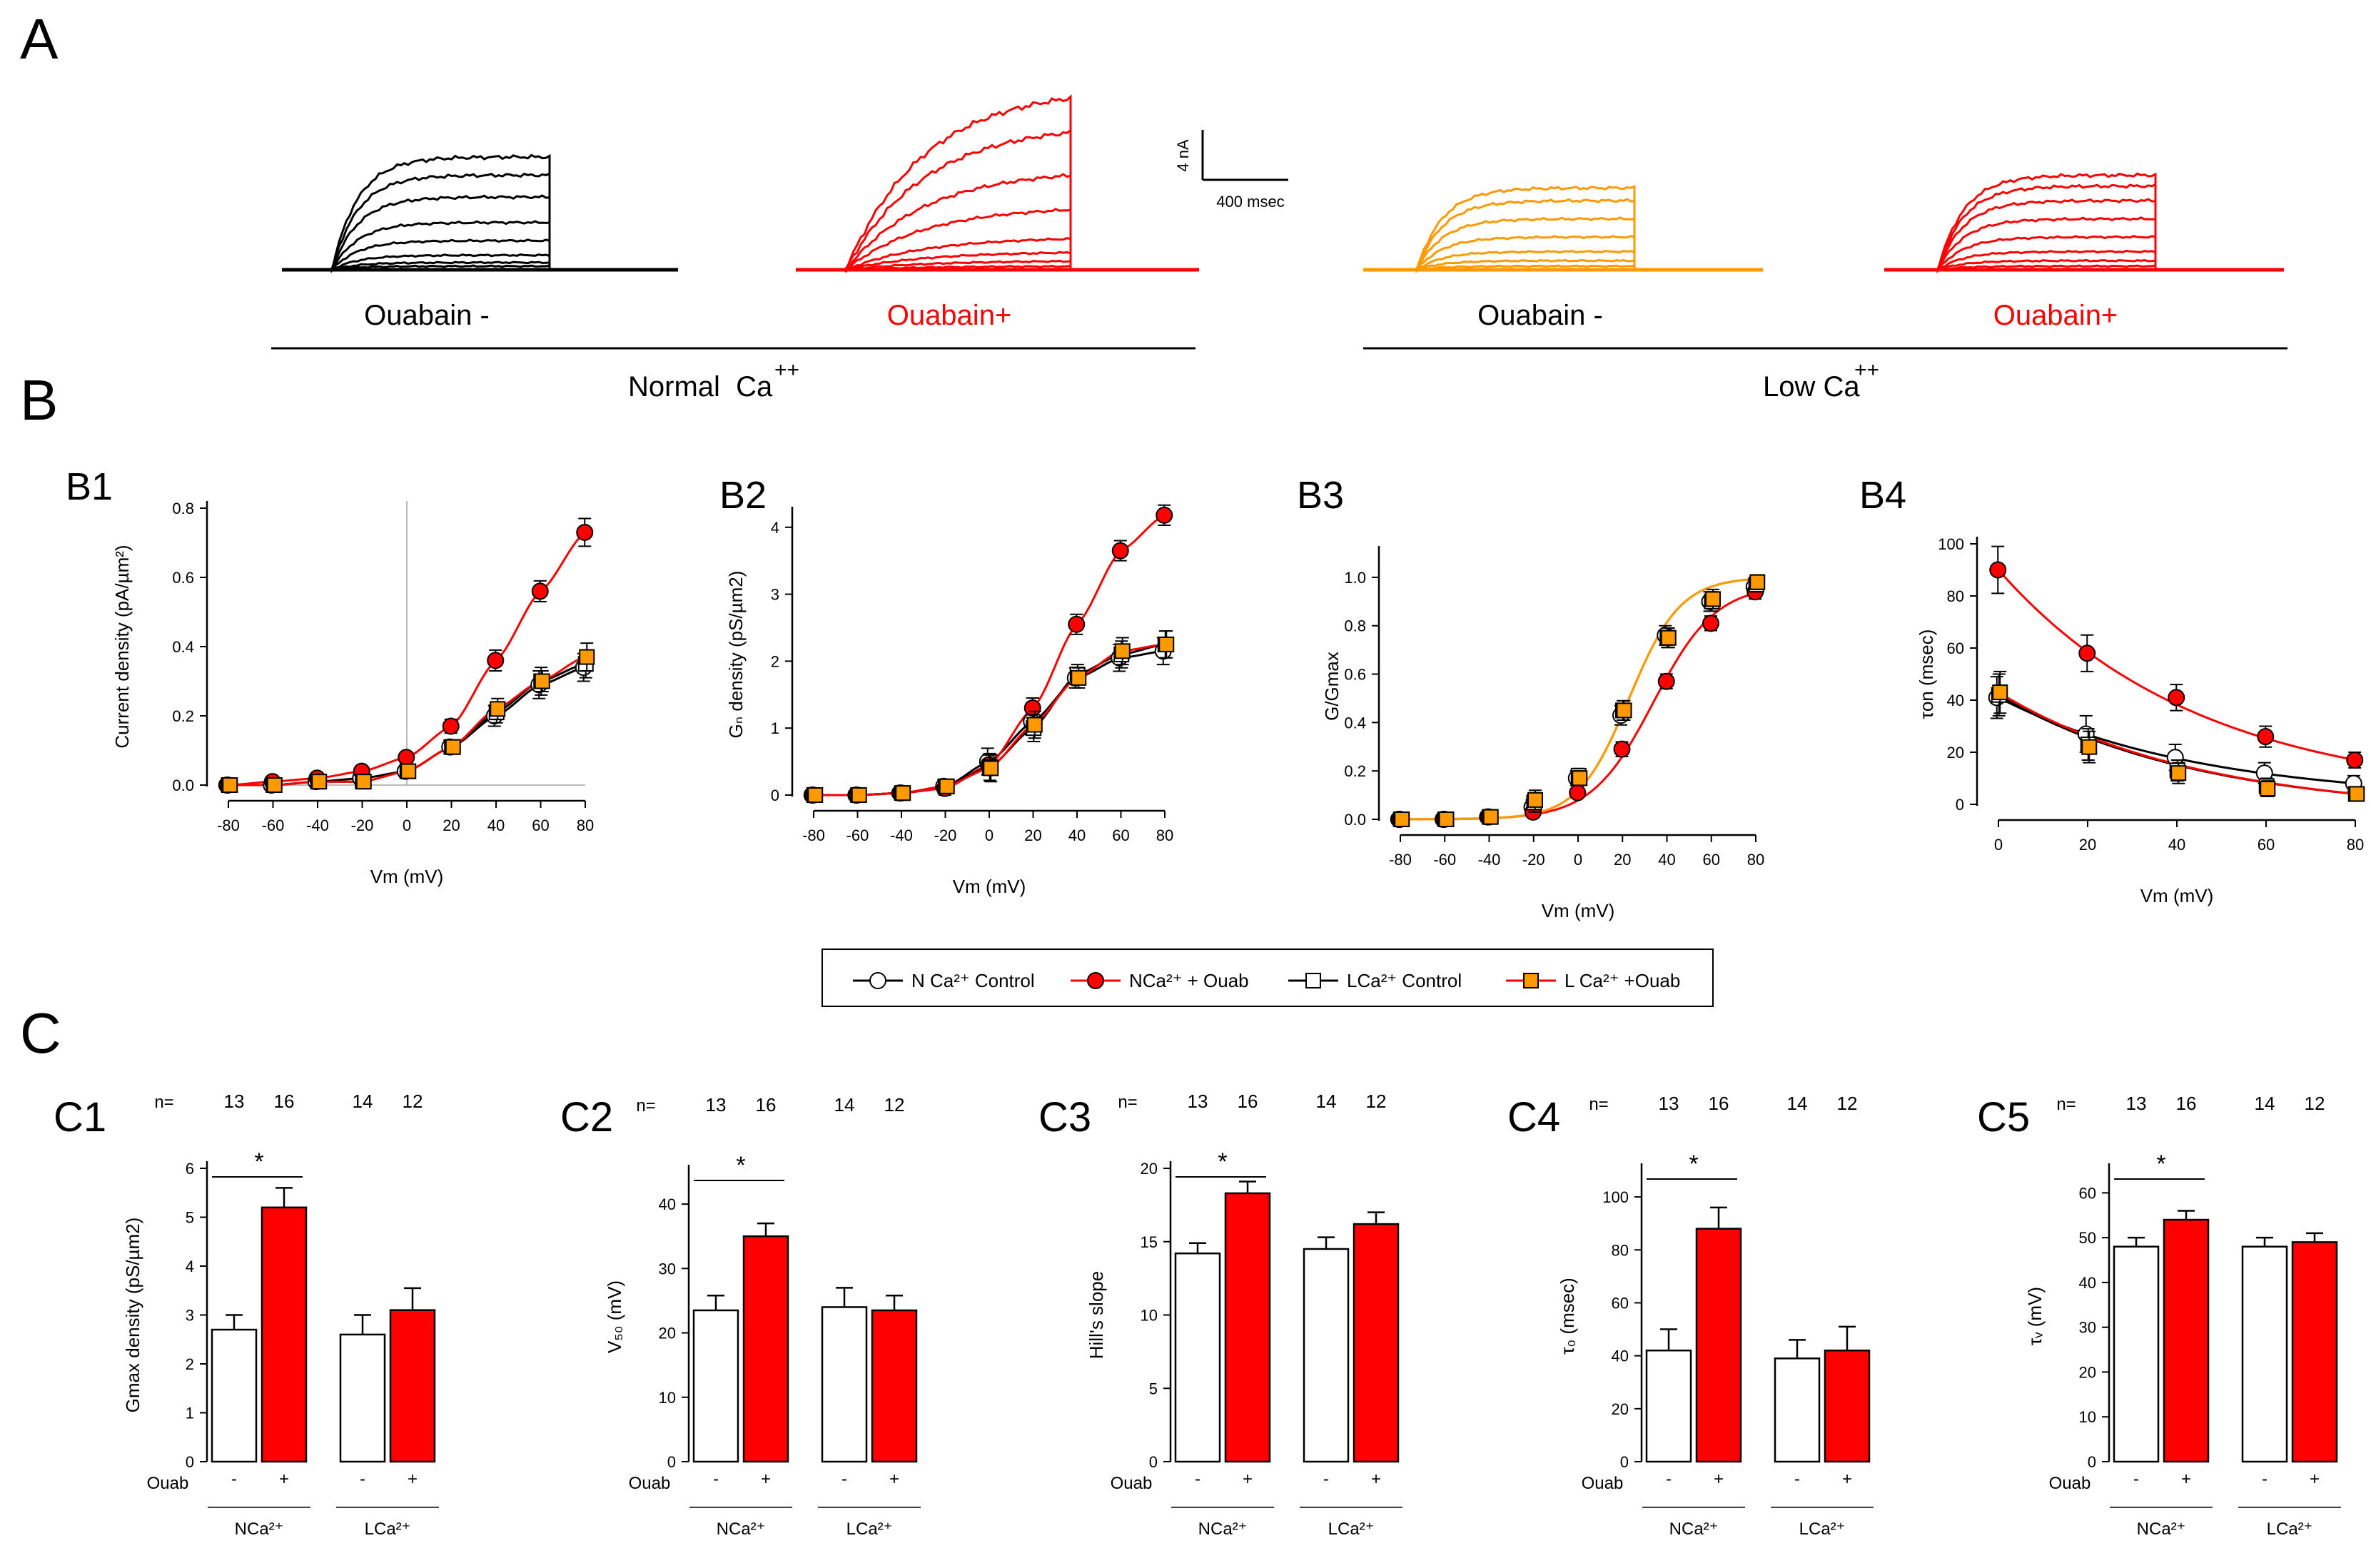 The image size is (2371, 1568). What do you see at coordinates (89, 486) in the screenshot?
I see `panel-label-B1: B1` at bounding box center [89, 486].